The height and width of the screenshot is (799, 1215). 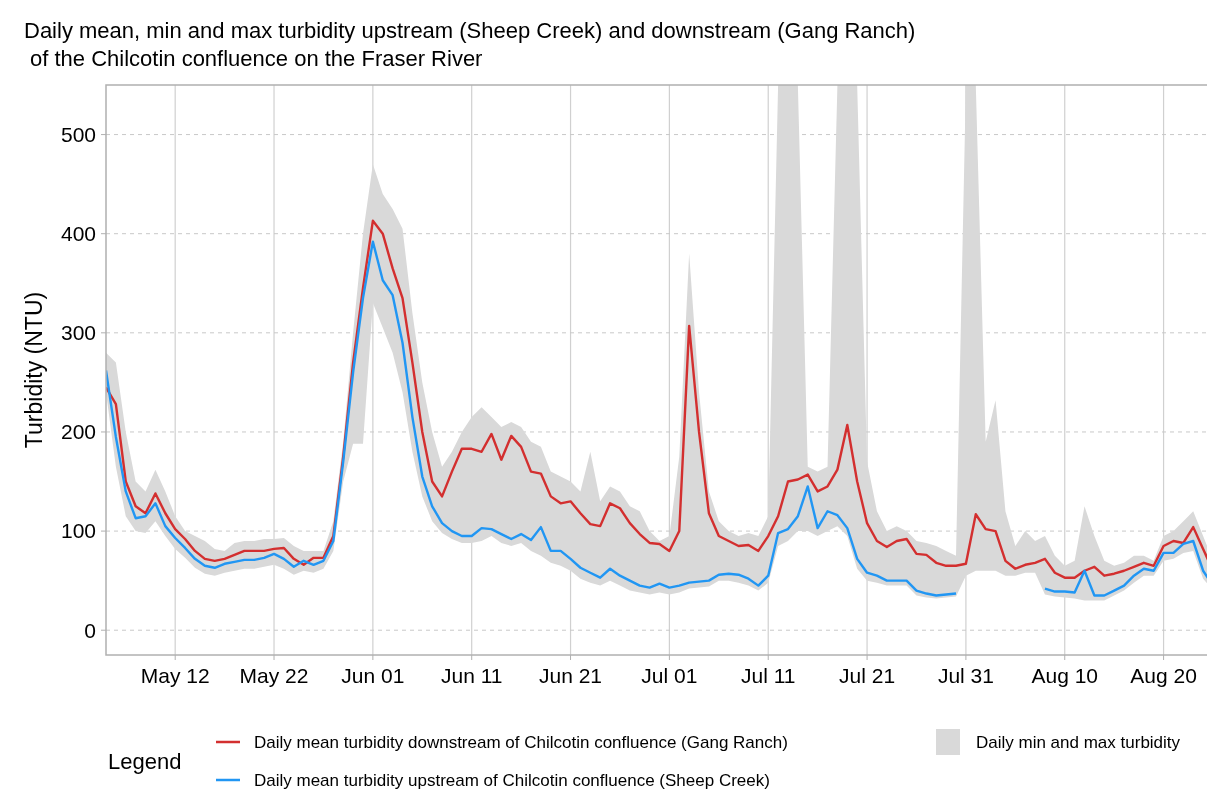 What do you see at coordinates (175, 675) in the screenshot?
I see `x-tick-label: May 12` at bounding box center [175, 675].